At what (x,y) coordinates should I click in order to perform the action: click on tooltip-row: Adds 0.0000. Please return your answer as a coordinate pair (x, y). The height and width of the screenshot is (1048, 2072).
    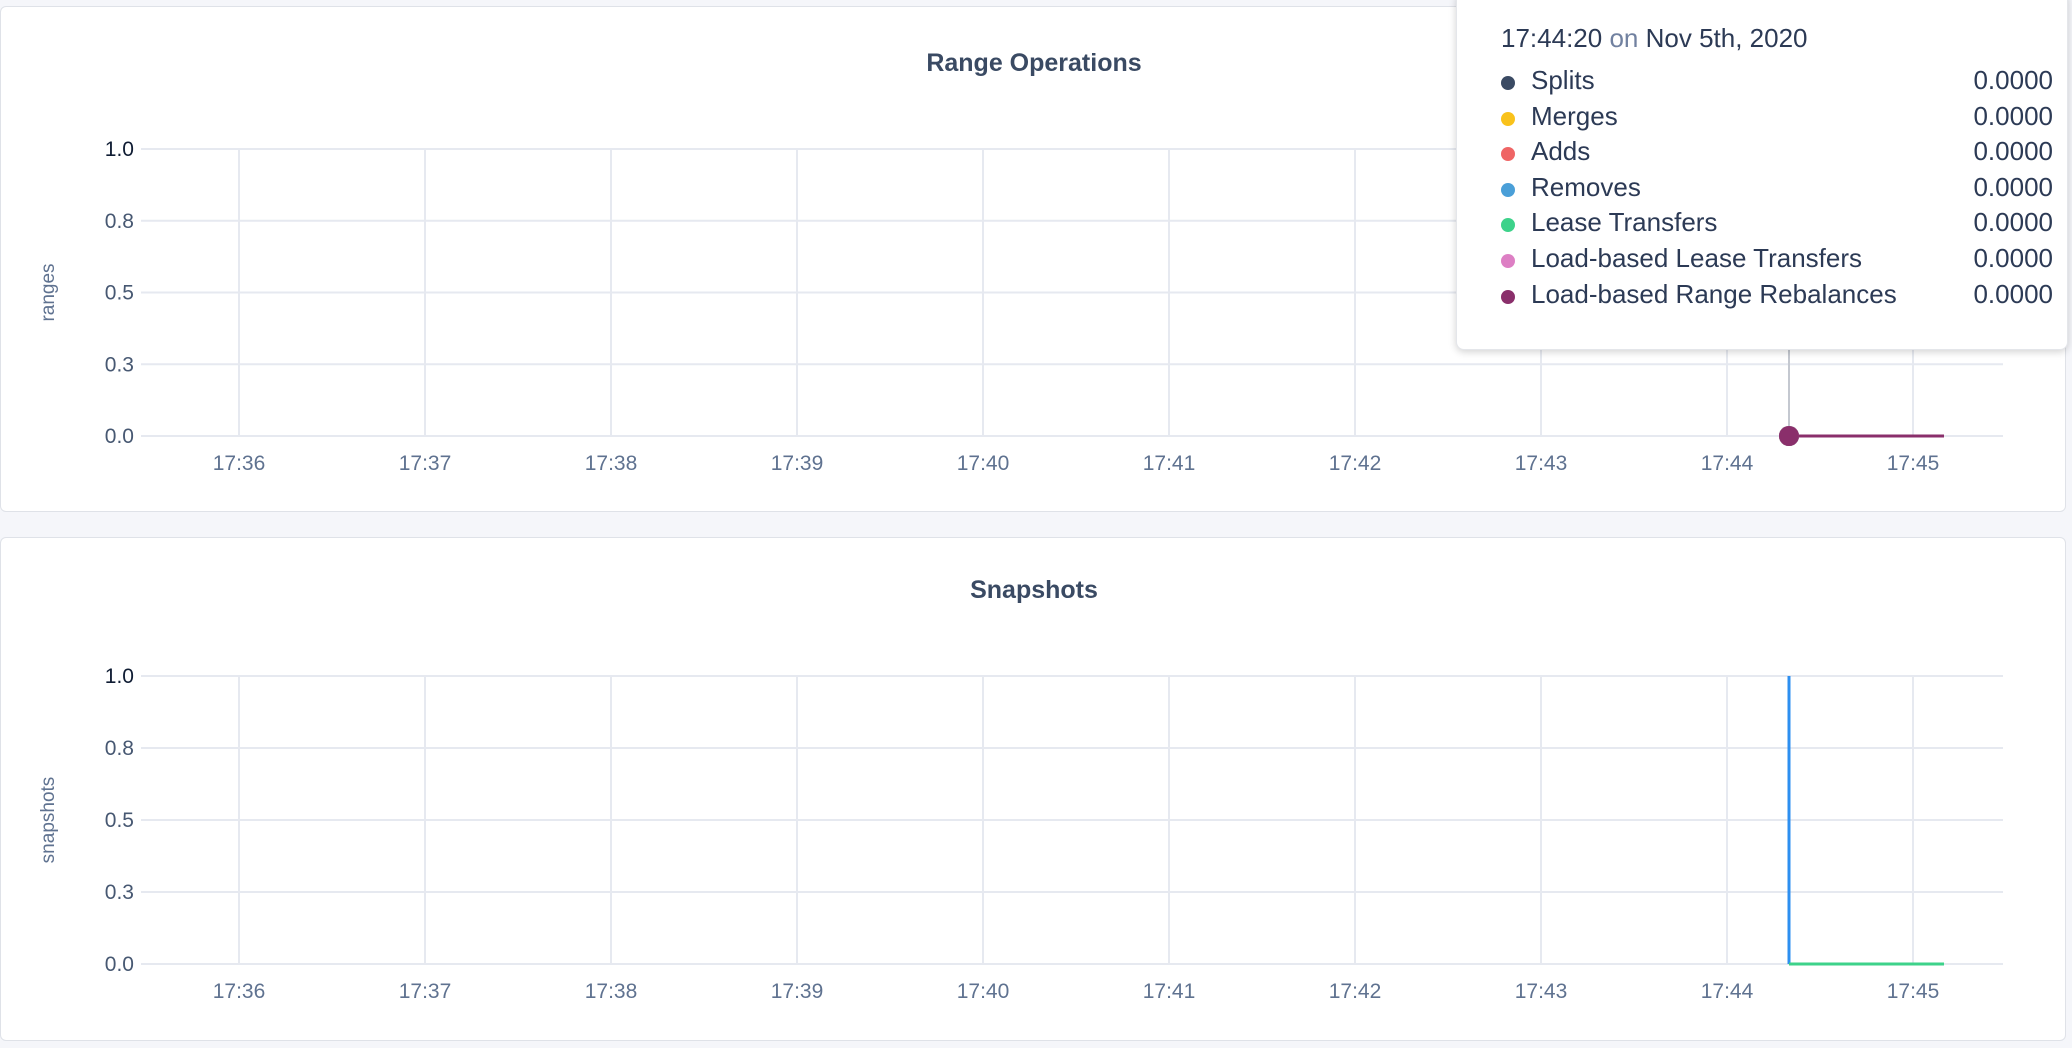
    Looking at the image, I should click on (1777, 153).